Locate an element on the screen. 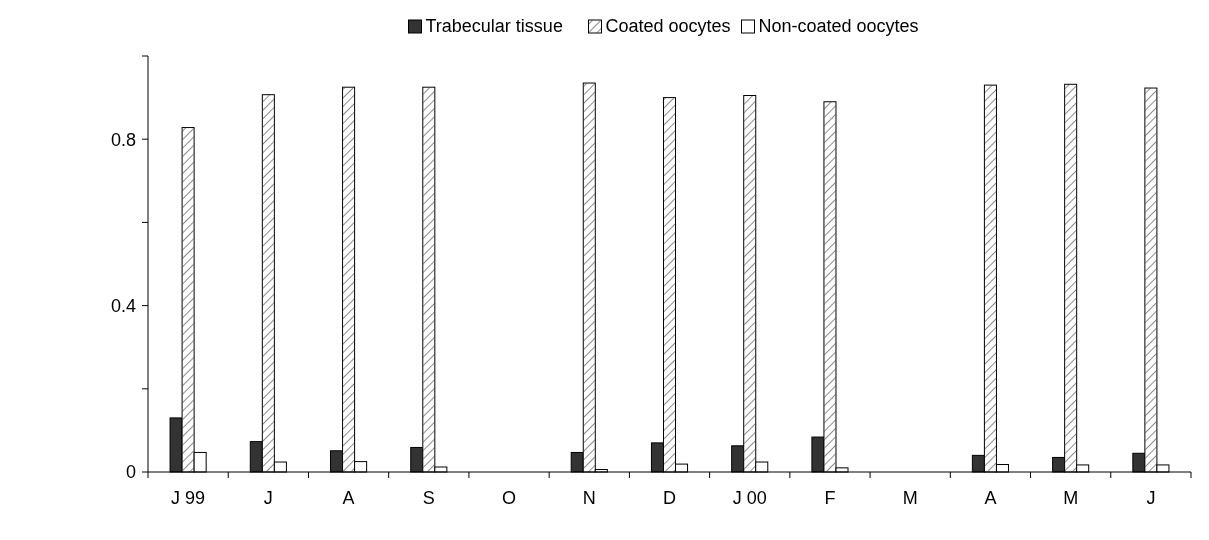 The height and width of the screenshot is (540, 1209). x-tick-label: J 00 is located at coordinates (749, 498).